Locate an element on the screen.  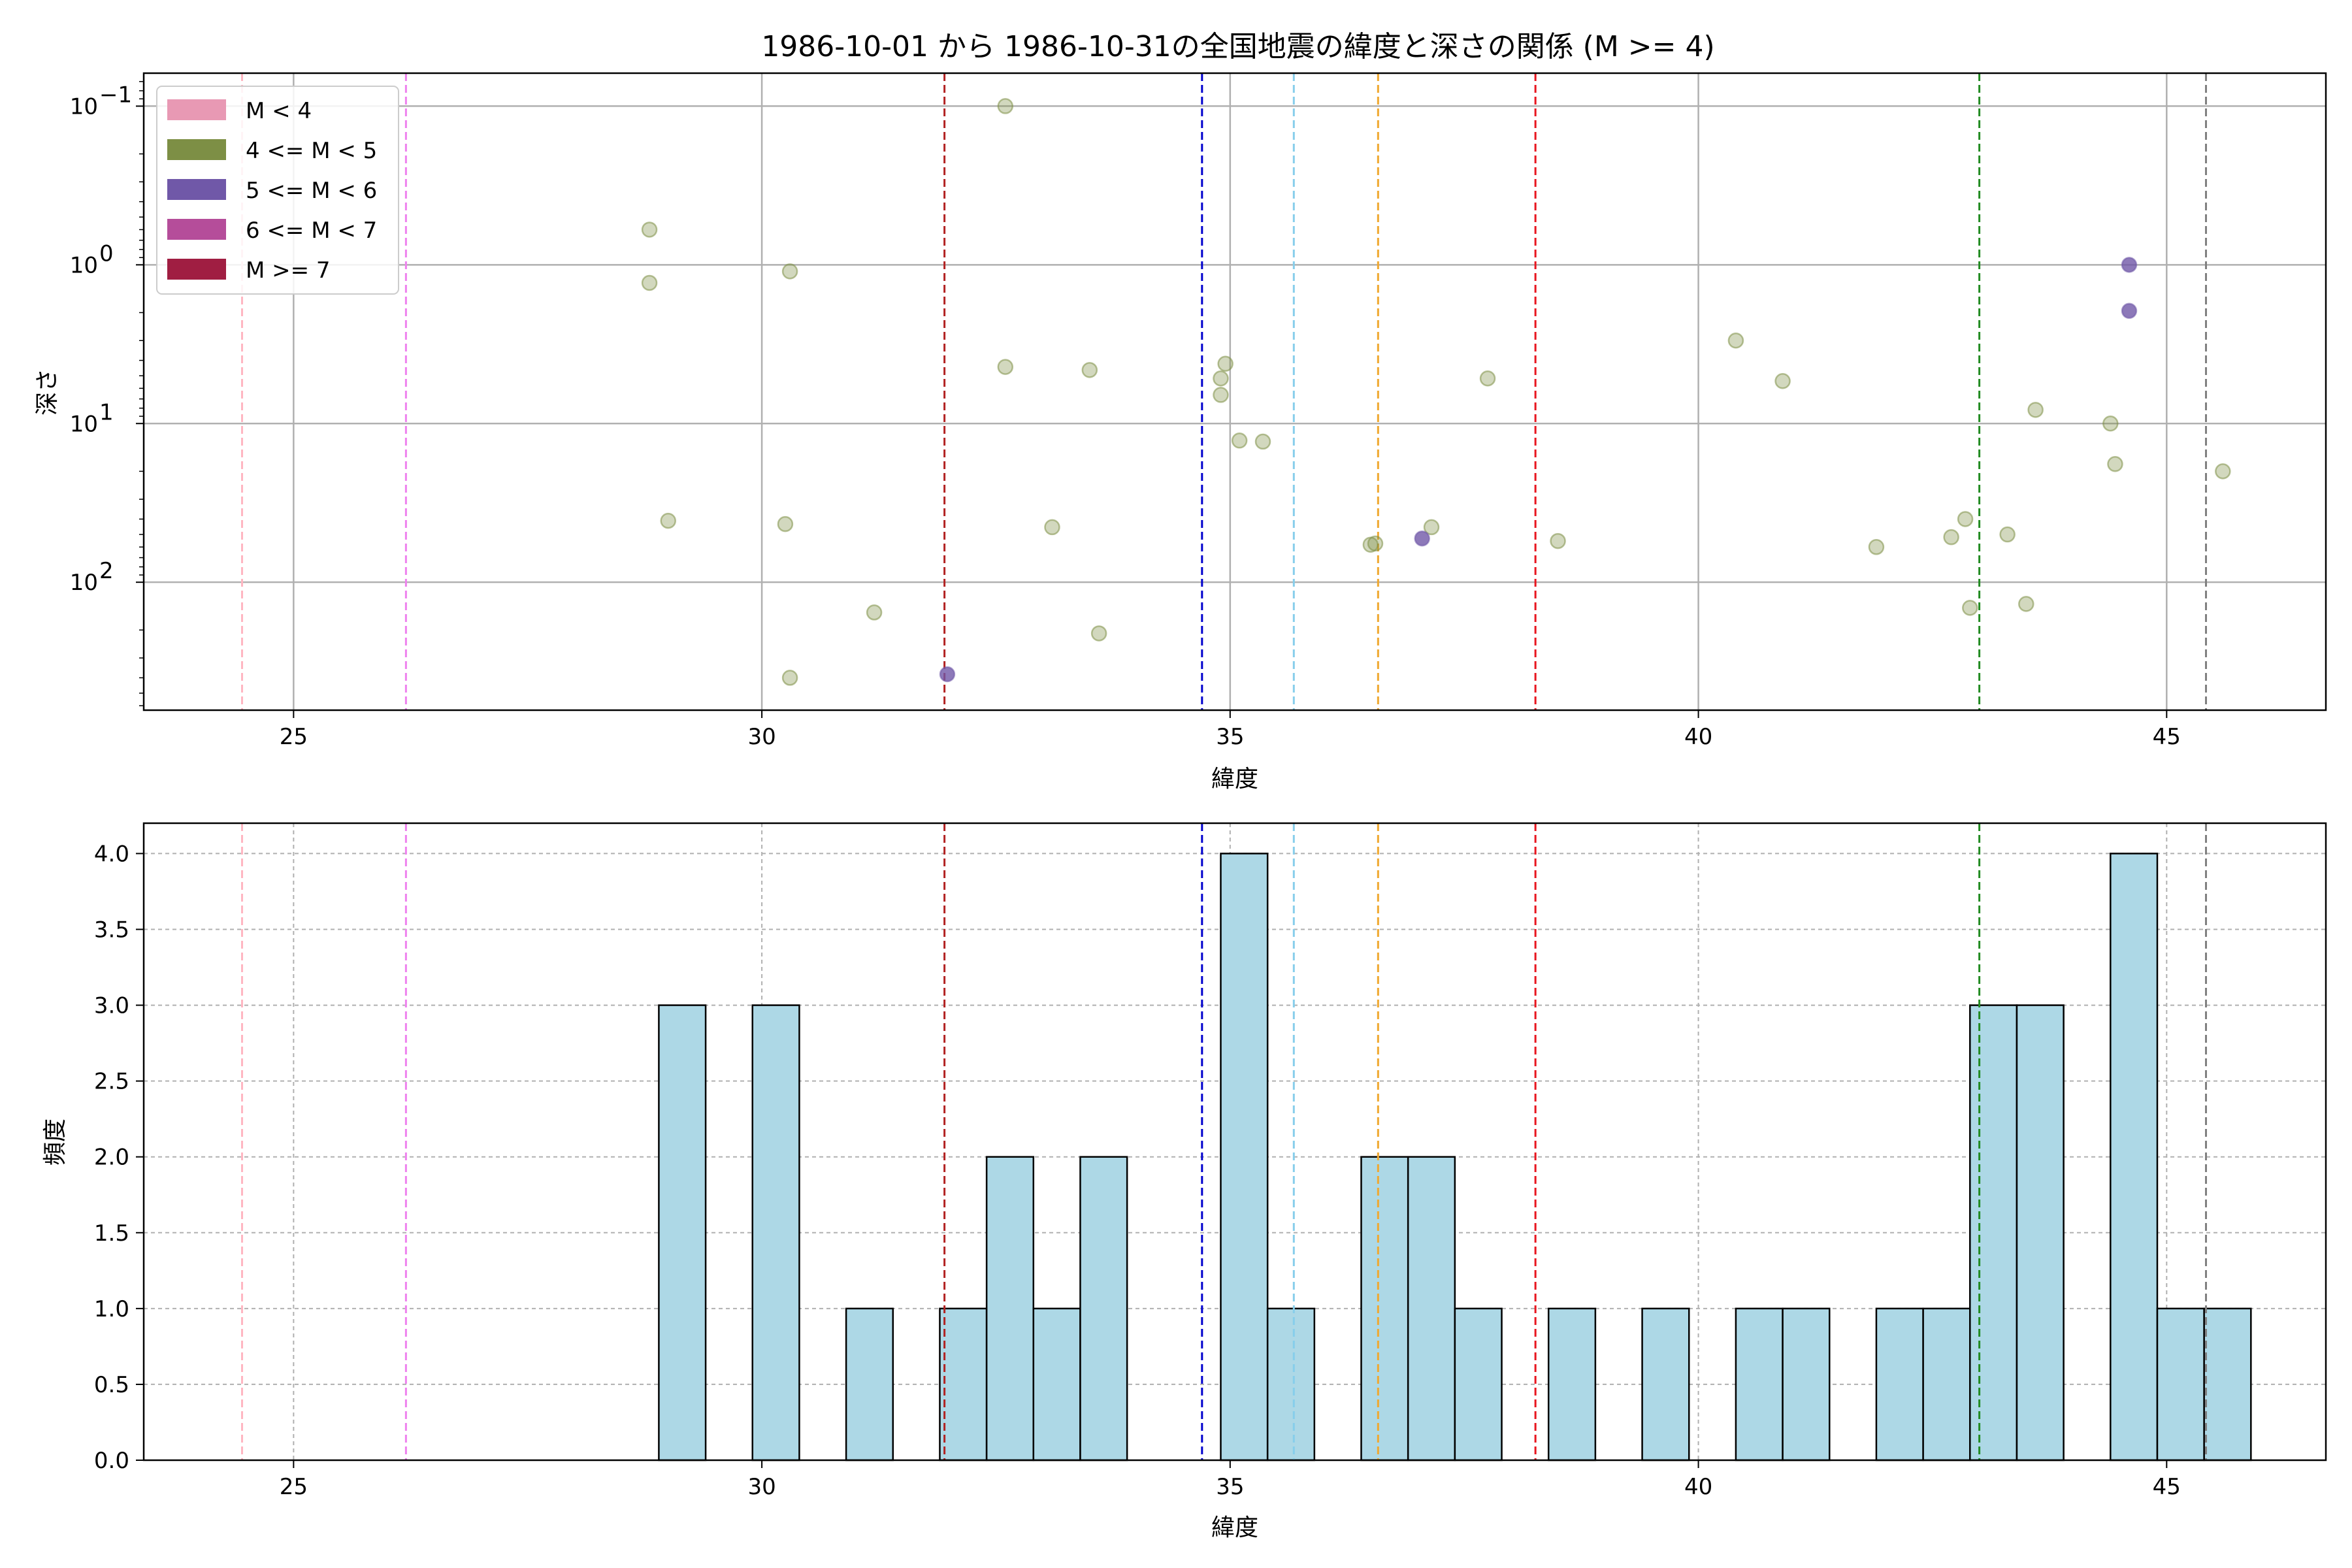
histogram-x-axis-label: 緯度 is located at coordinates (1234, 1527).